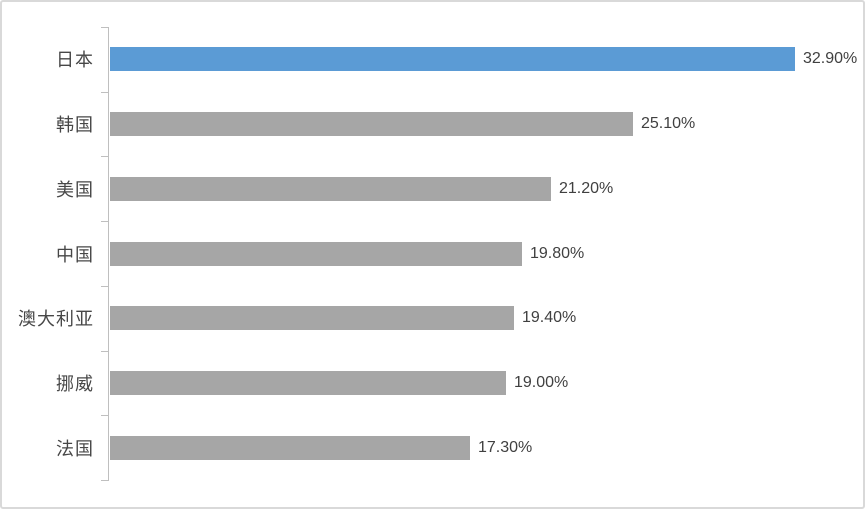 This screenshot has width=865, height=509. What do you see at coordinates (75, 448) in the screenshot?
I see `category-label: 法国` at bounding box center [75, 448].